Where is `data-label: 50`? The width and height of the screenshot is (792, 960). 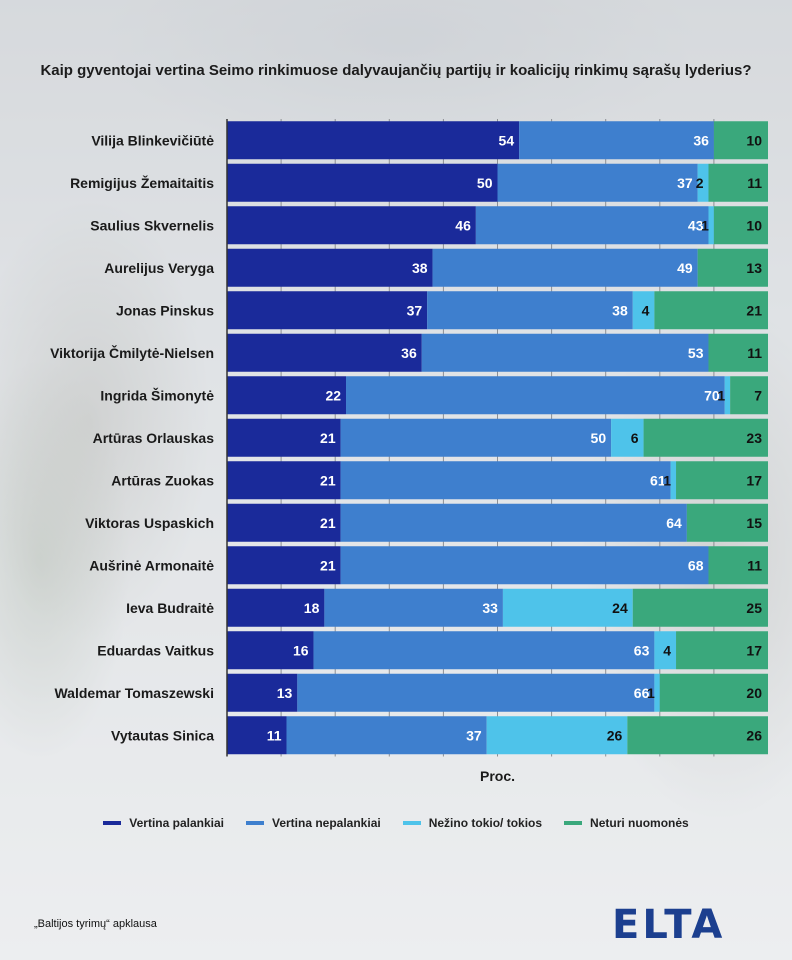
data-label: 50 is located at coordinates (599, 438).